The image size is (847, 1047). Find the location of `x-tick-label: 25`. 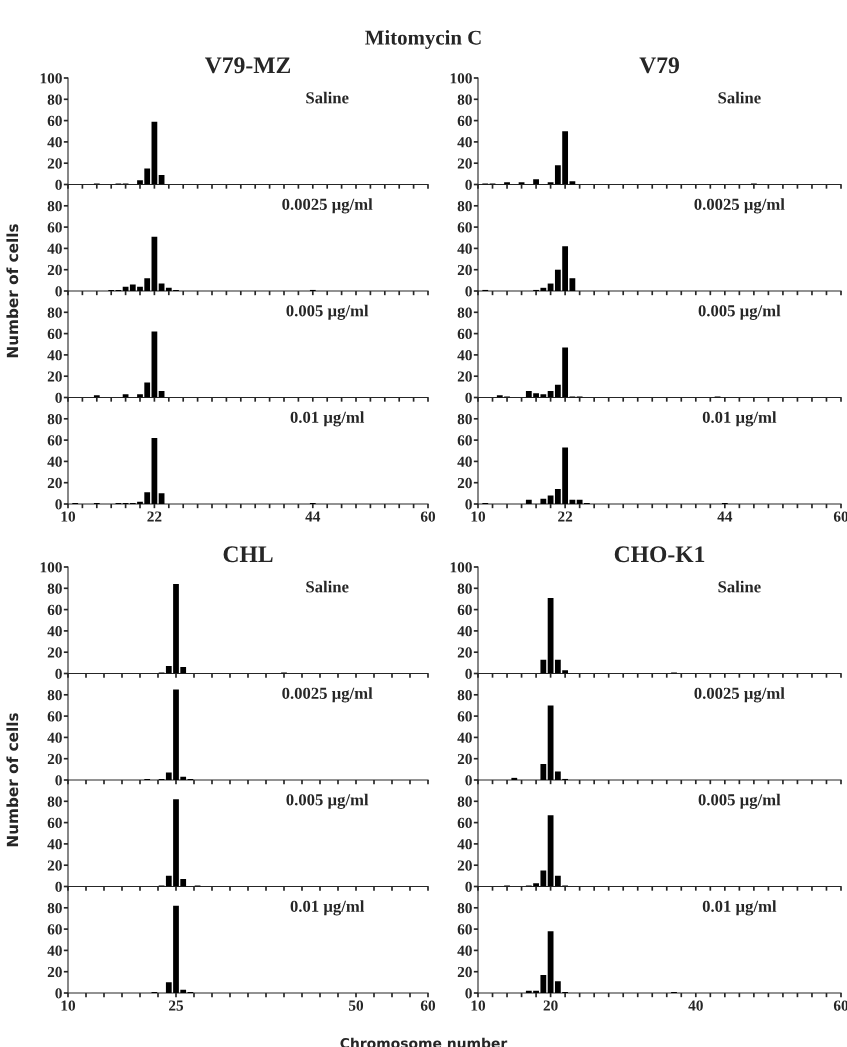

x-tick-label: 25 is located at coordinates (176, 1005).